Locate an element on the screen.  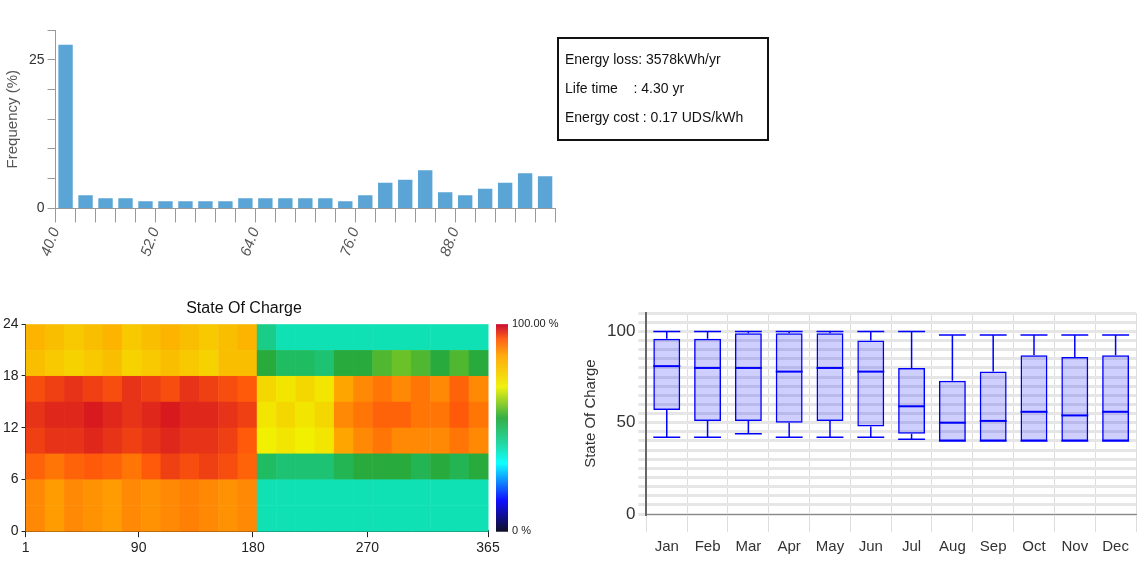
x-tick-label: 88.0 is located at coordinates (449, 241).